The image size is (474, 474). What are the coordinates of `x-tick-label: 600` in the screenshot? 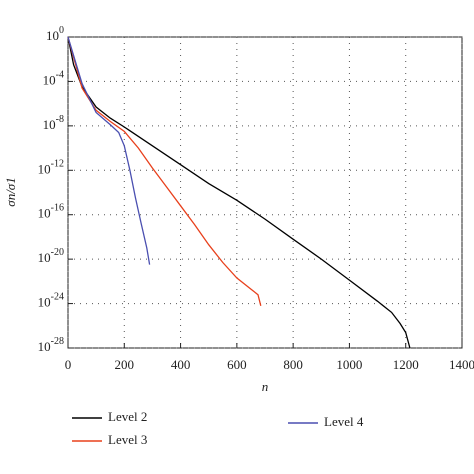 It's located at (237, 364).